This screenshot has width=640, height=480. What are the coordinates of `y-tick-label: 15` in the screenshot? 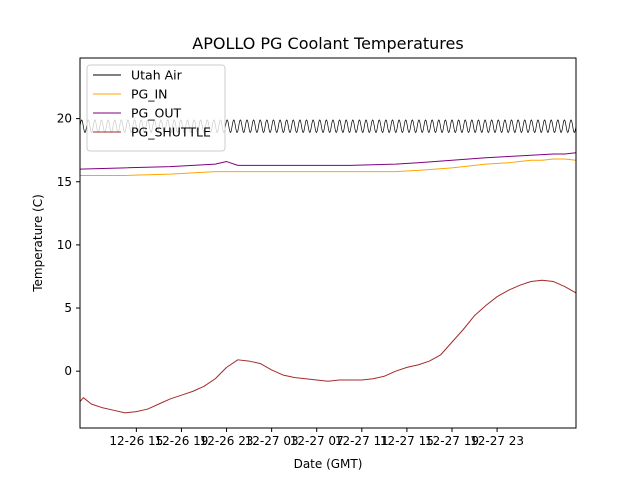 It's located at (64, 182).